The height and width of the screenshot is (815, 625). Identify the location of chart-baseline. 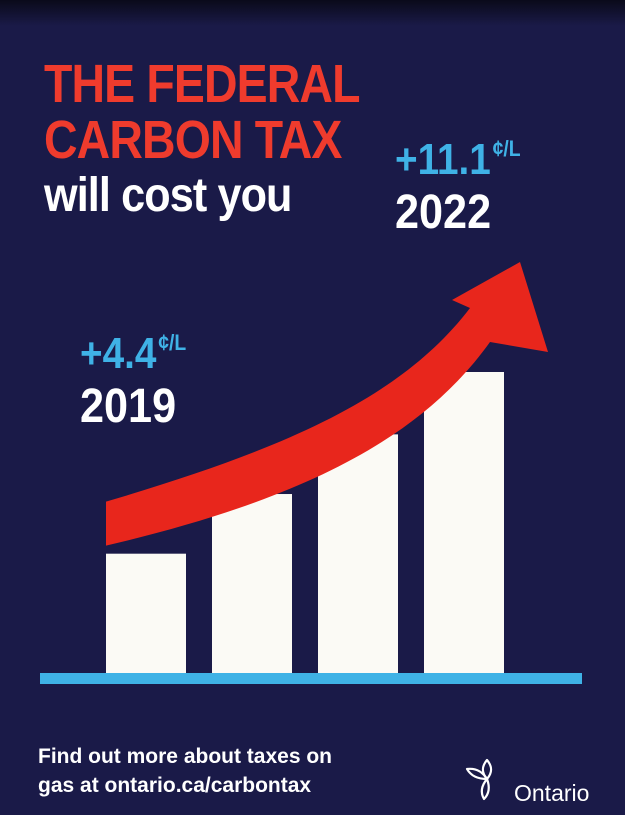
(311, 678).